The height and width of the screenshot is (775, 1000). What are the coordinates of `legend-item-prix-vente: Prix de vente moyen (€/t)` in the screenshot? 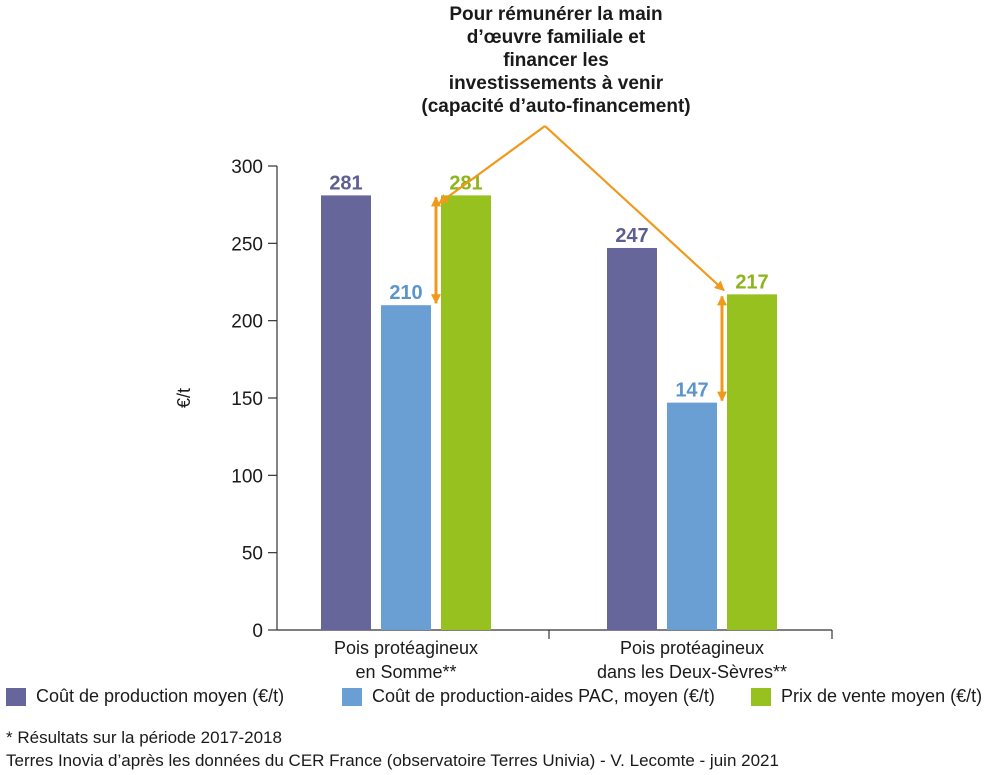 It's located at (866, 696).